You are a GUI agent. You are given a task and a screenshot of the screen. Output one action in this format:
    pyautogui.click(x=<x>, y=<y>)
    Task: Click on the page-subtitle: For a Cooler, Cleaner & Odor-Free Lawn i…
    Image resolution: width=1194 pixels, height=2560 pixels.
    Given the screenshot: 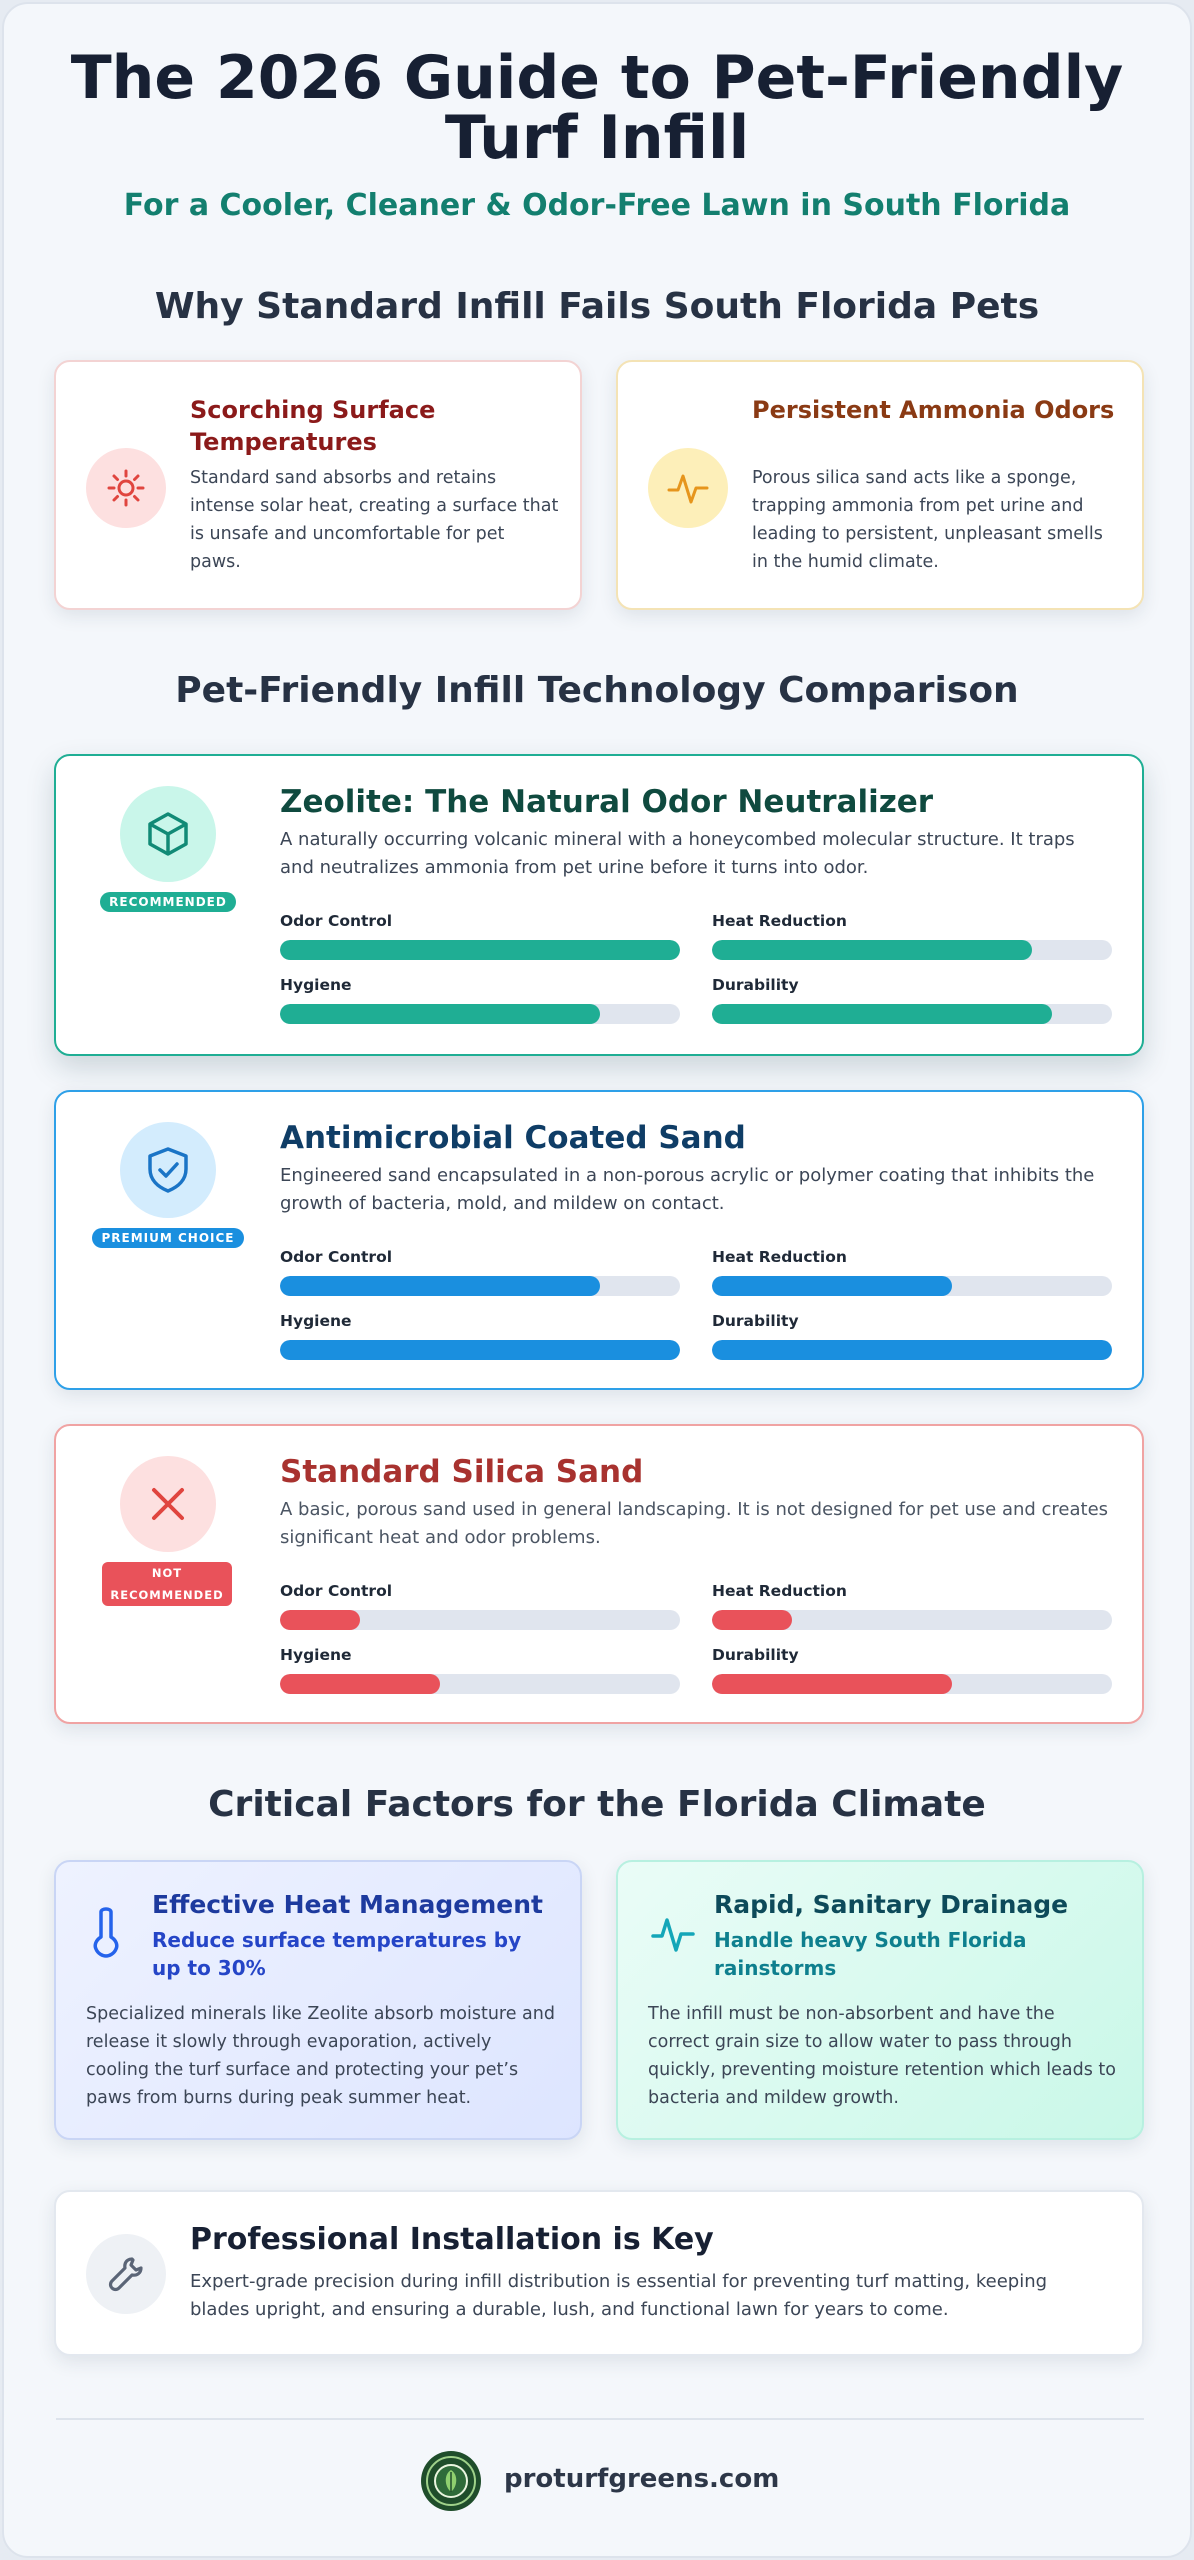 What is the action you would take?
    pyautogui.click(x=597, y=205)
    